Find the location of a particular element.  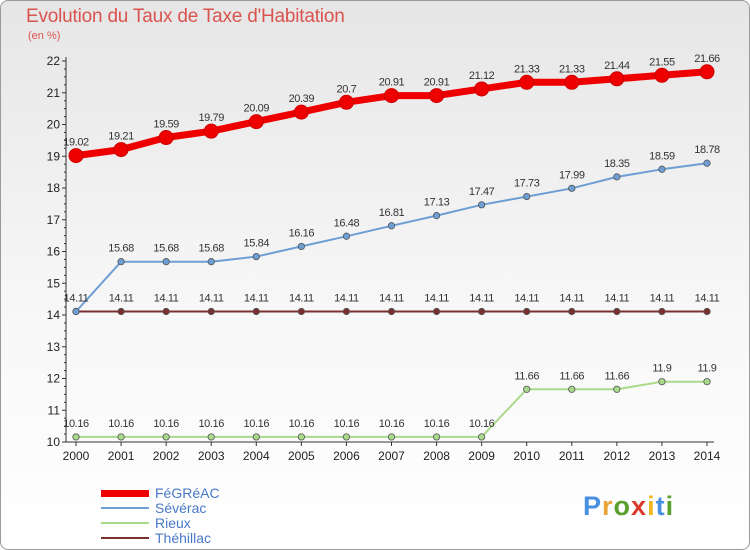

data-label: 20.39 is located at coordinates (302, 99).